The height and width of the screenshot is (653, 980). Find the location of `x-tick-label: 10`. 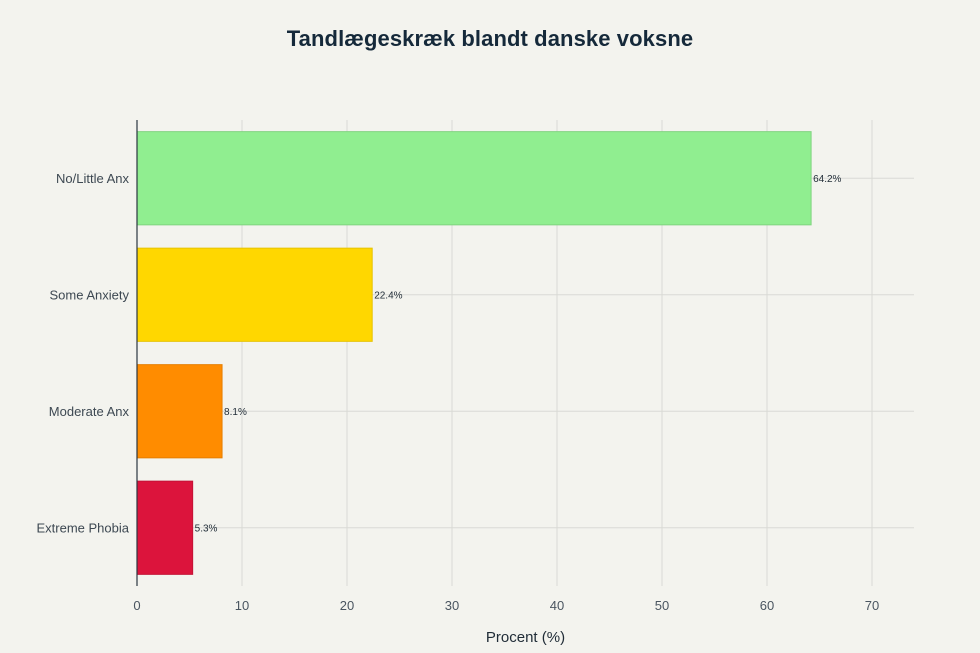

x-tick-label: 10 is located at coordinates (242, 605).